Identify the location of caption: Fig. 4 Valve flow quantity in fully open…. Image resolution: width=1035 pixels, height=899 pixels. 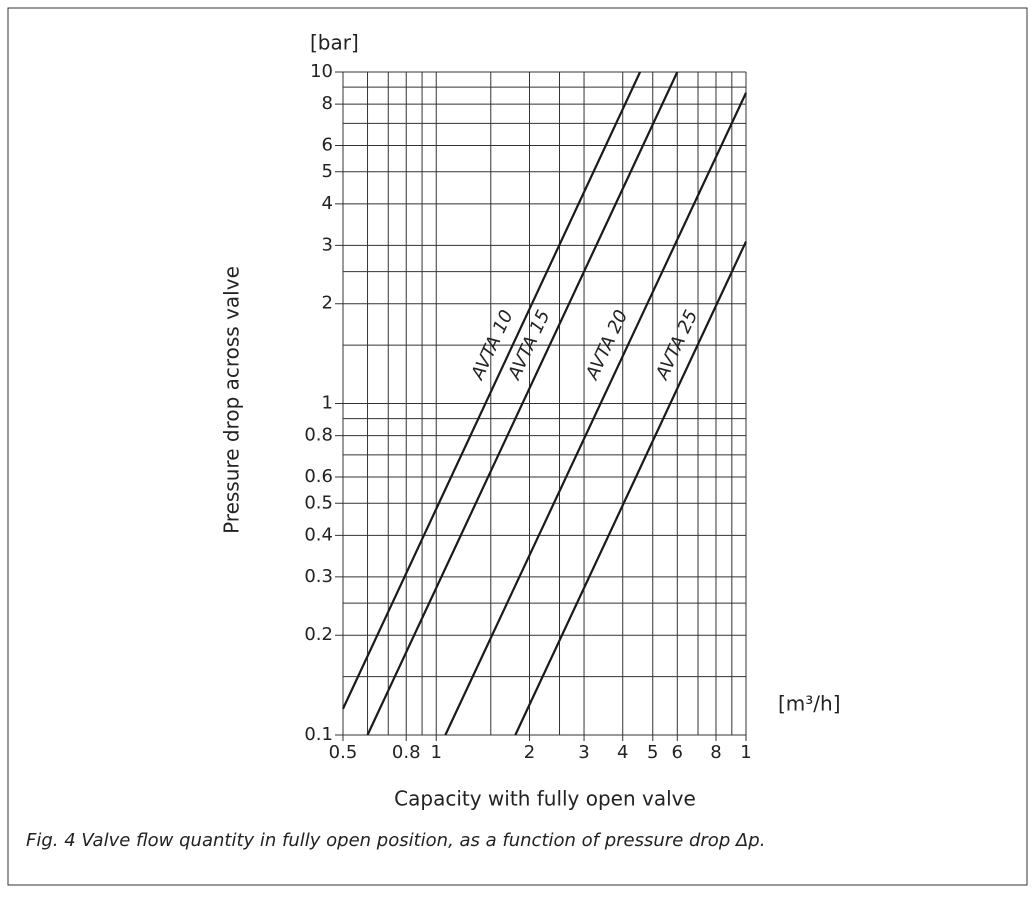
(395, 840).